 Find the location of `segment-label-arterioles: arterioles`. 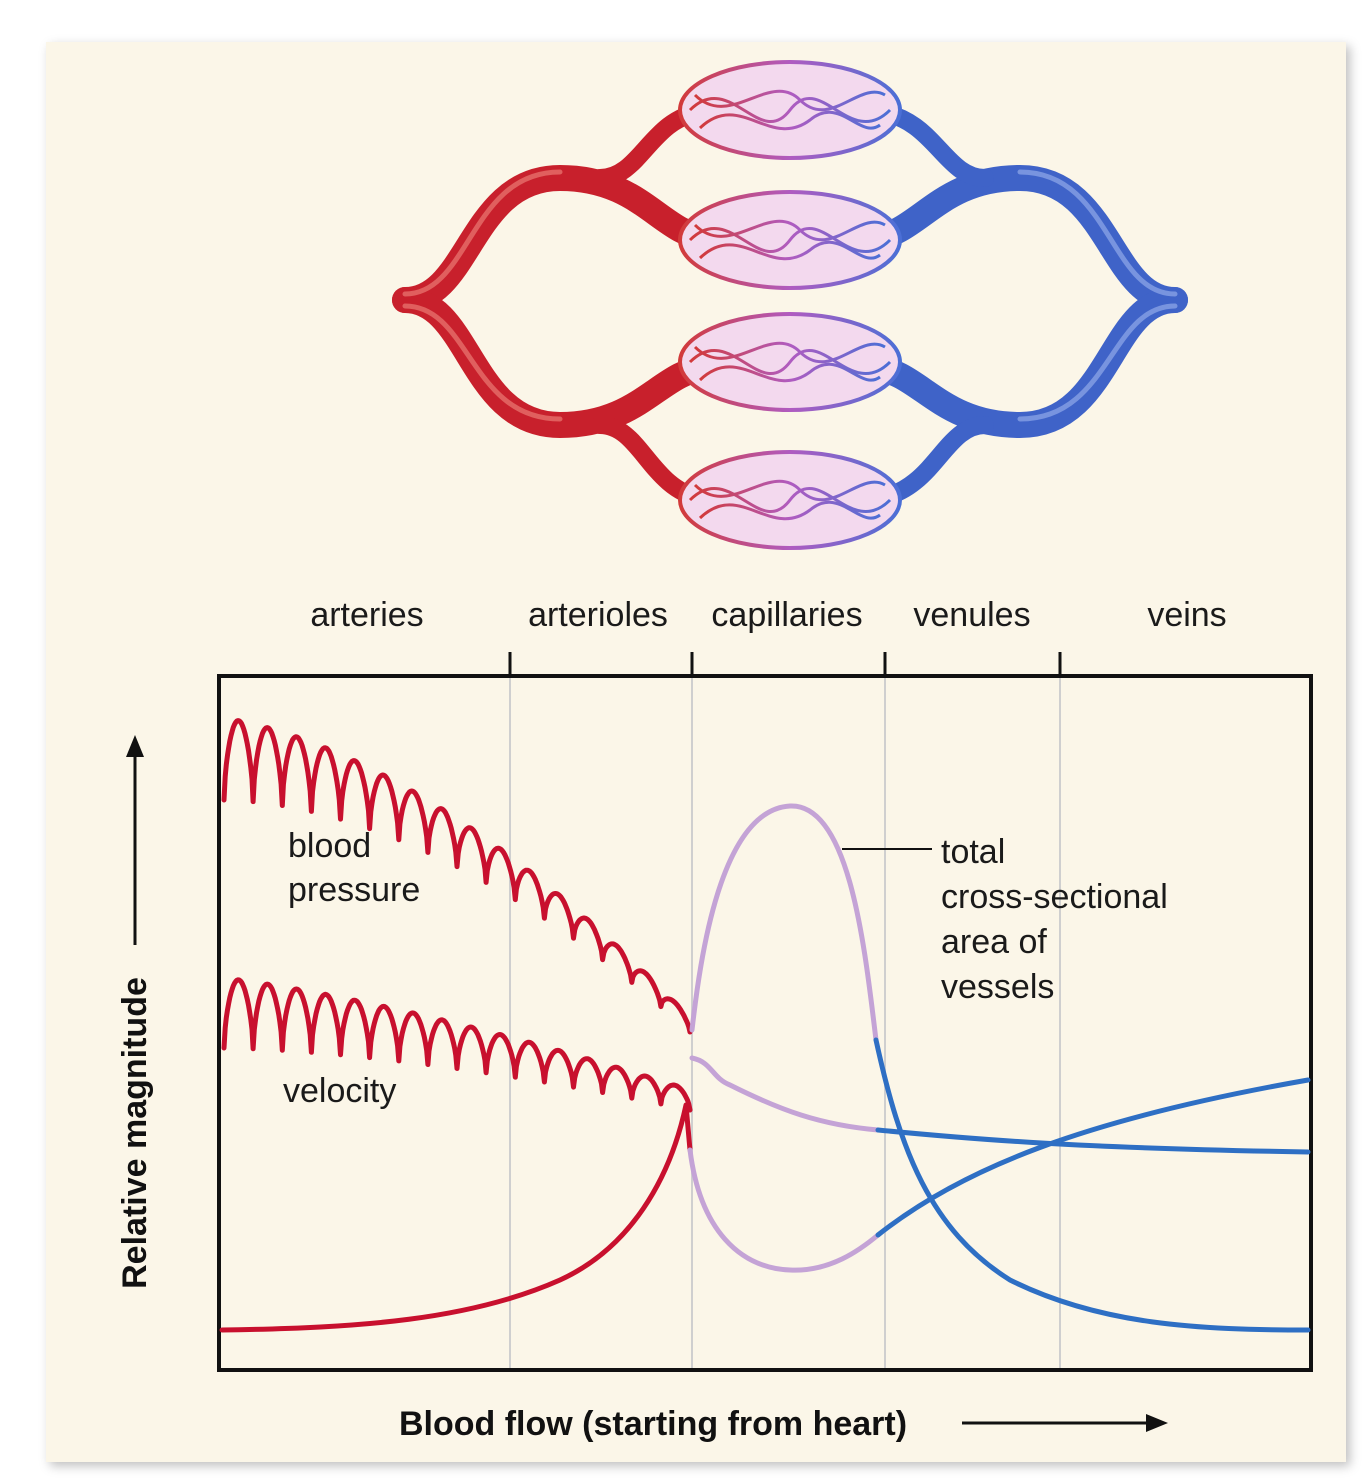

segment-label-arterioles: arterioles is located at coordinates (598, 615).